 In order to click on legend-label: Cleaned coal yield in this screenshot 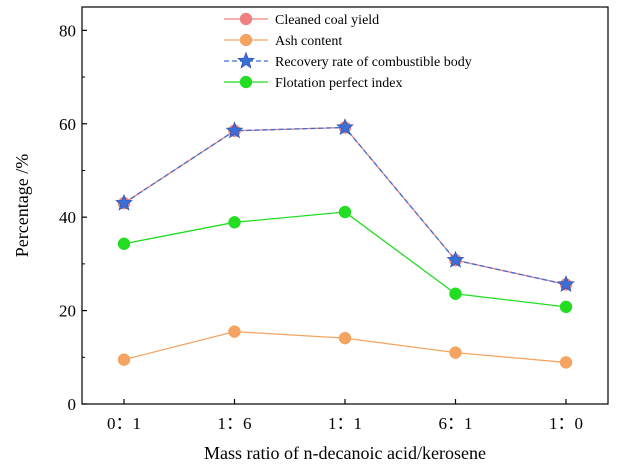, I will do `click(327, 20)`.